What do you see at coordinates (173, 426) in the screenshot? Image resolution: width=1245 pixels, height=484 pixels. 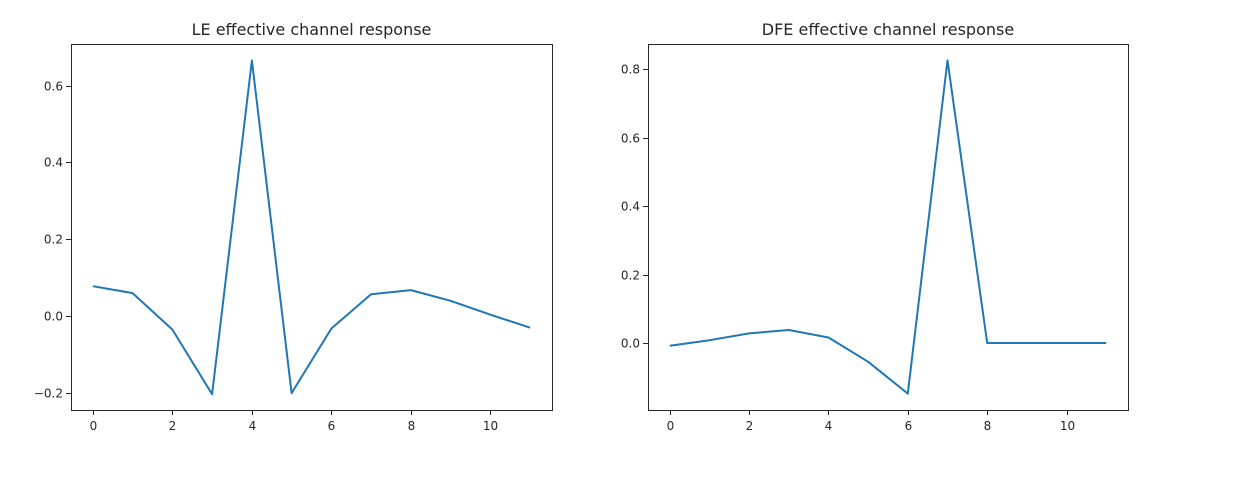 I see `le-x-tick-label: 2` at bounding box center [173, 426].